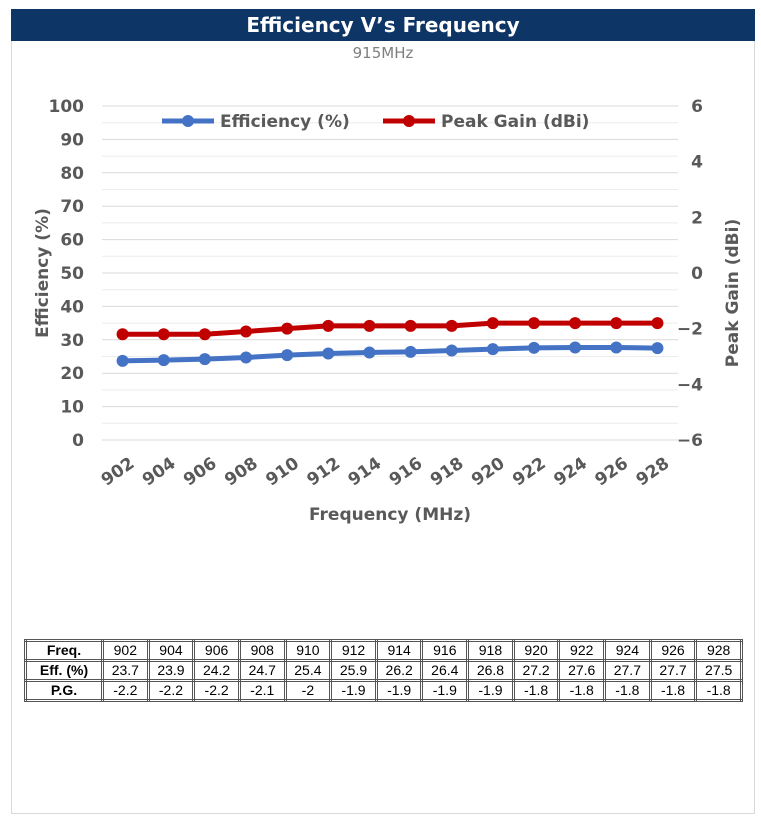 This screenshot has height=817, width=761. What do you see at coordinates (308, 690) in the screenshot?
I see `table-cell: -2` at bounding box center [308, 690].